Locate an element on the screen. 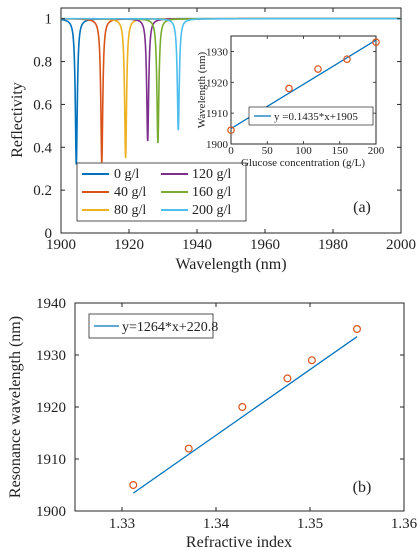  panel-b-legend: y=1264*x+220.8 is located at coordinates (153, 326).